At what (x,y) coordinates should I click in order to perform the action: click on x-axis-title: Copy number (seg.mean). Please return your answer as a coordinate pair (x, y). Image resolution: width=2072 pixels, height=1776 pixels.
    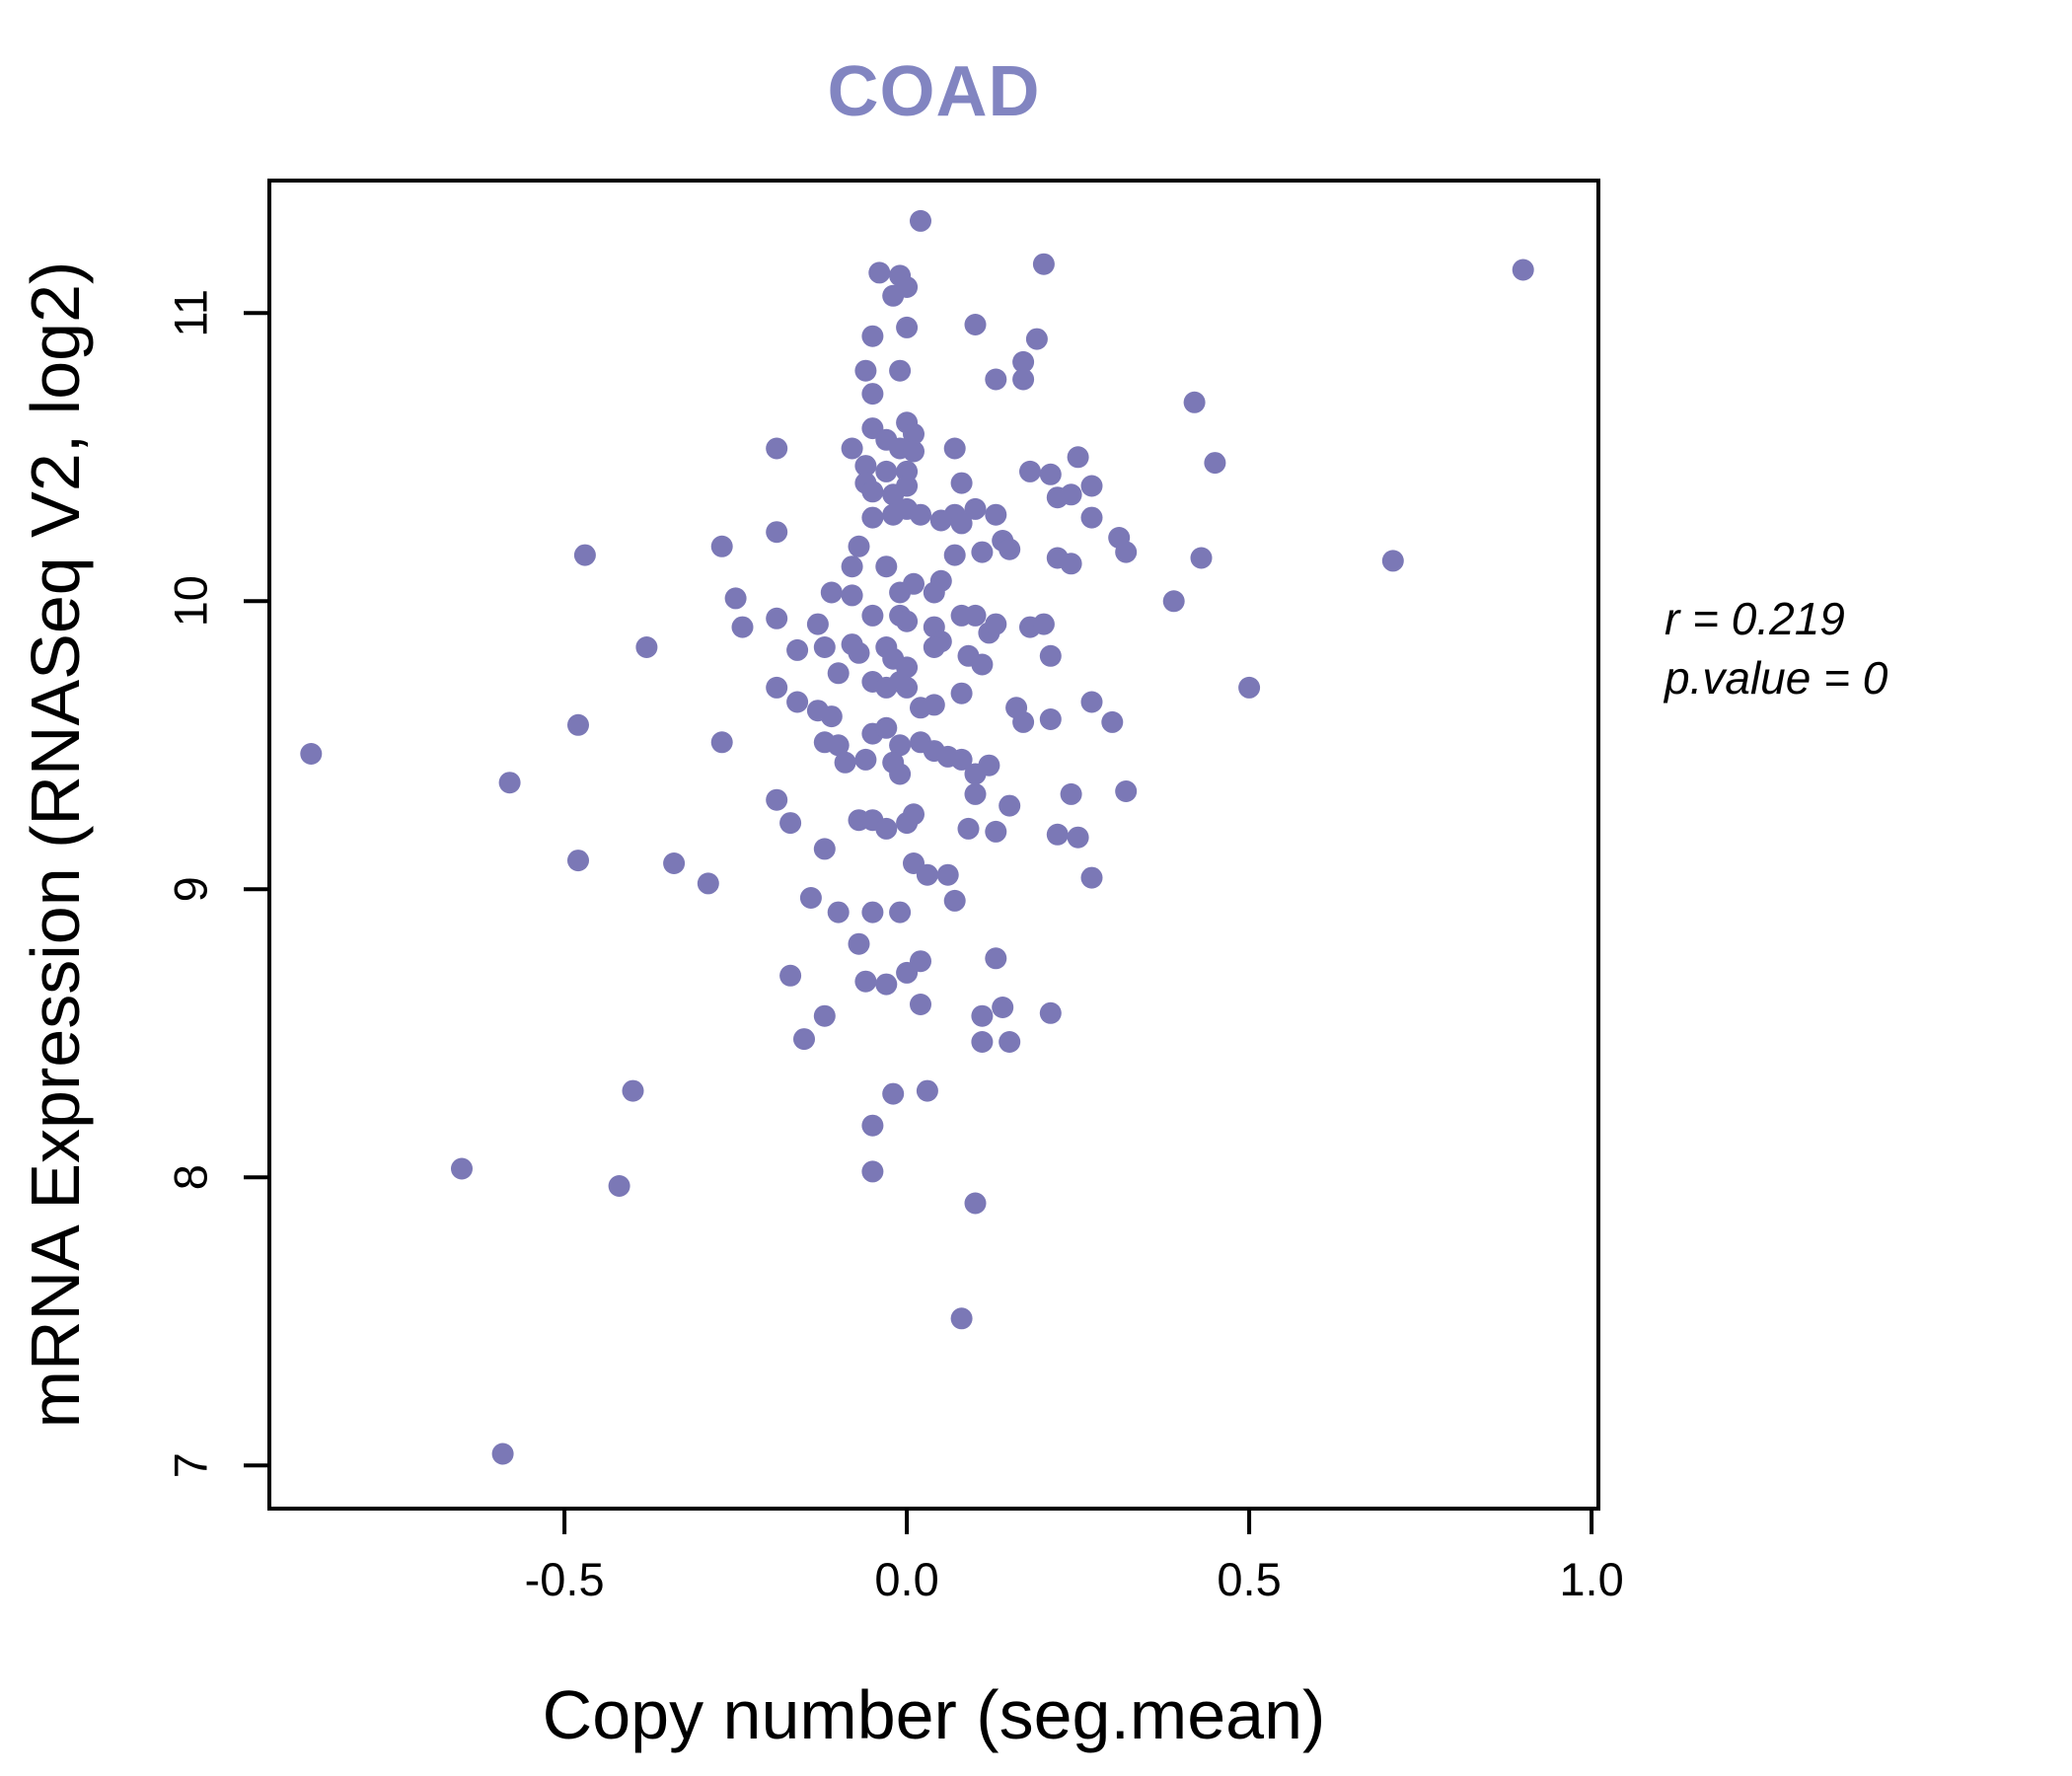
    Looking at the image, I should click on (934, 1714).